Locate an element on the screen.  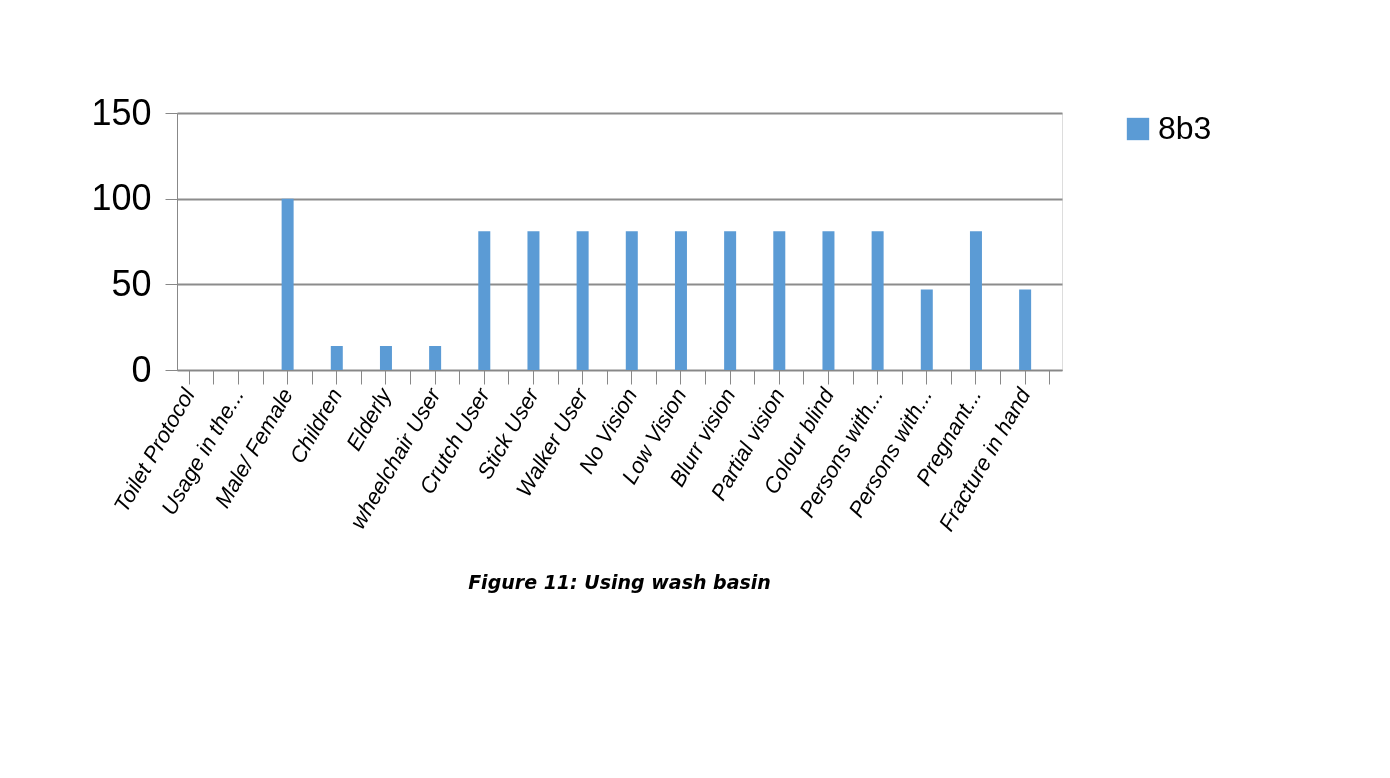
y-tick-label: 0 is located at coordinates (141, 369).